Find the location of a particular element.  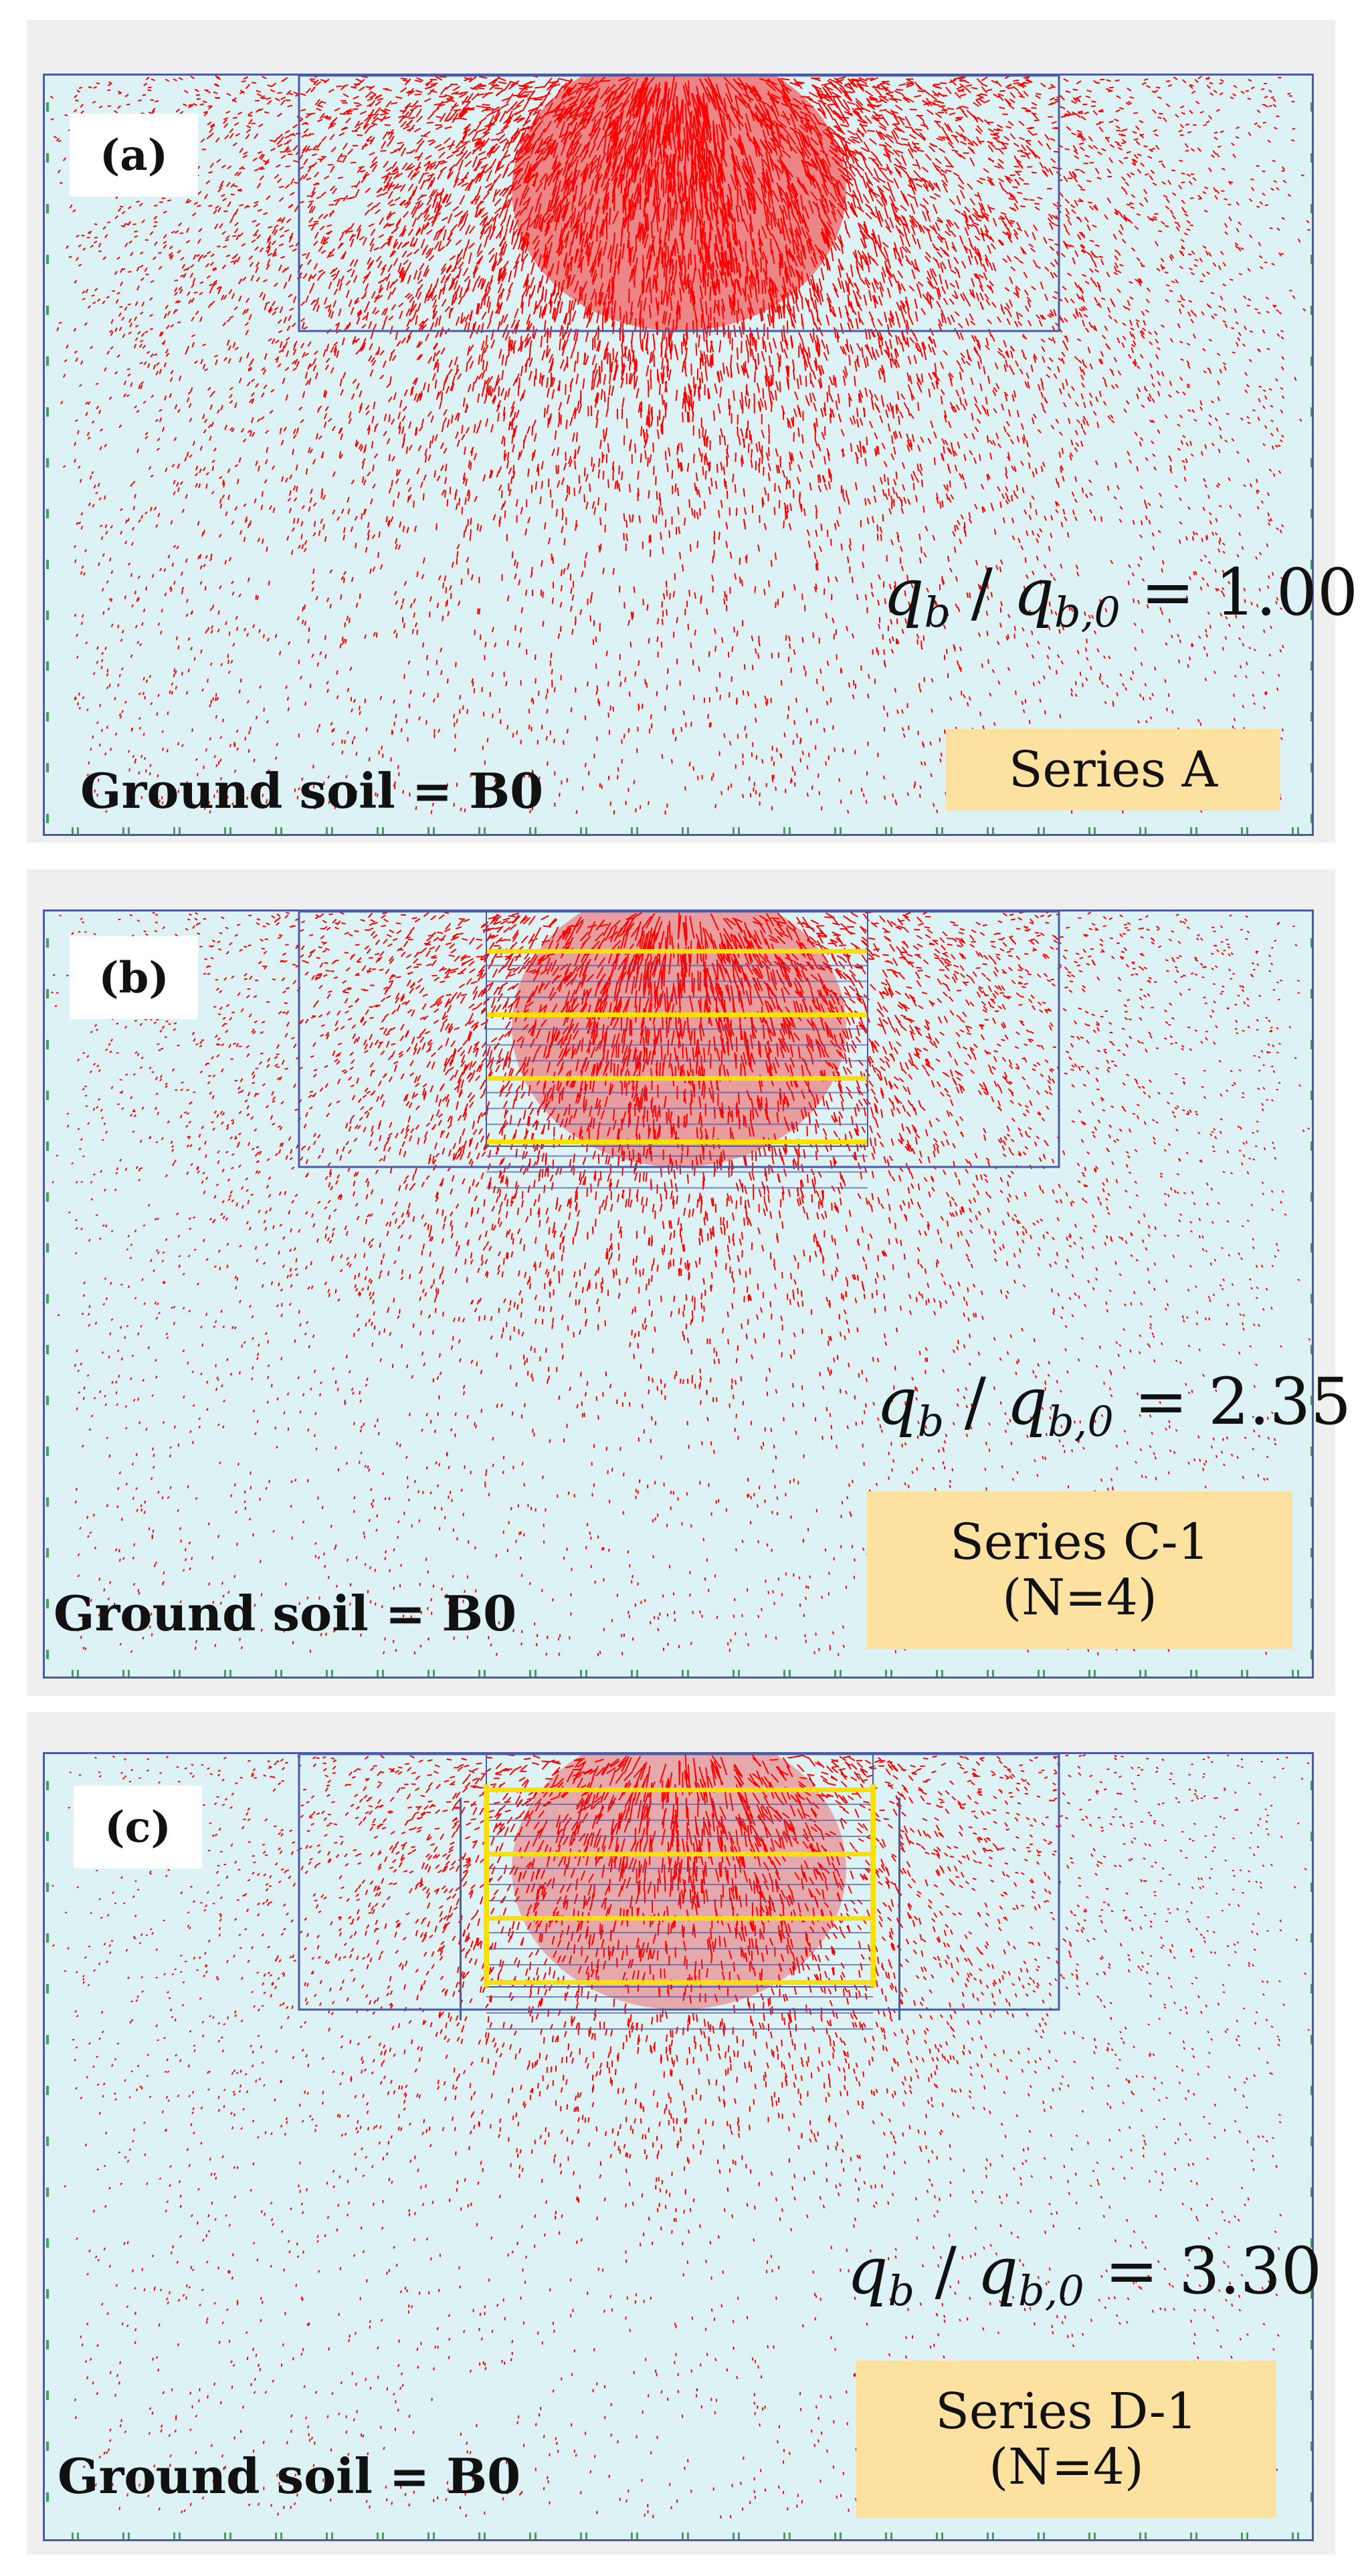

series-label: Series C-1 (N=4) is located at coordinates (1080, 1570).